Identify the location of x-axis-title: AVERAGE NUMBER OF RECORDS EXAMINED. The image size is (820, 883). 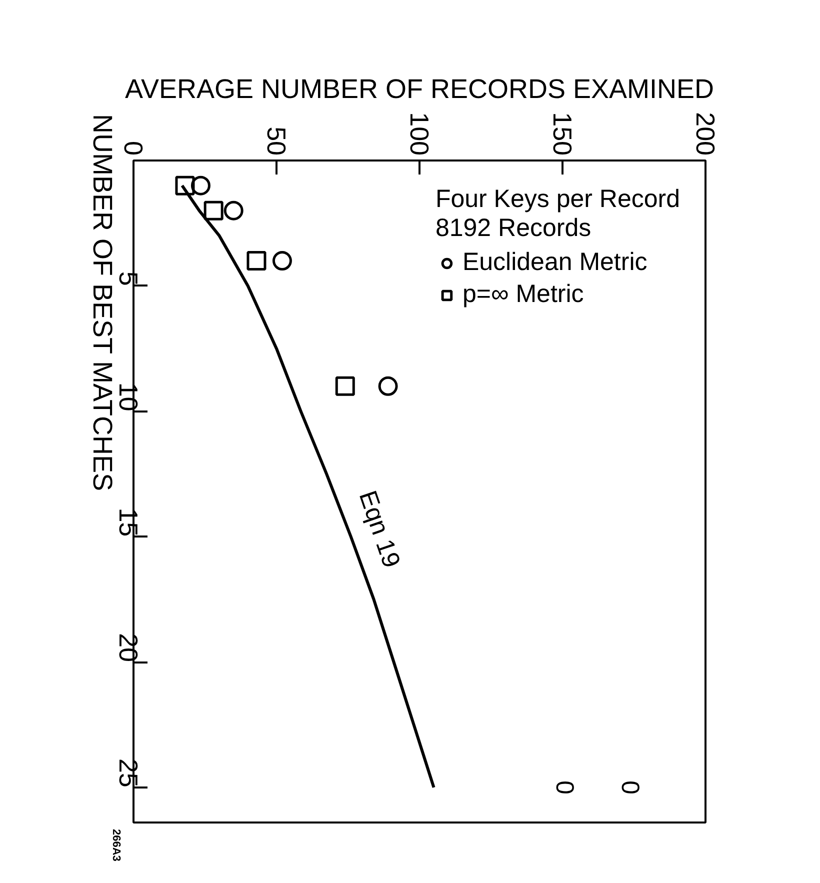
(419, 89).